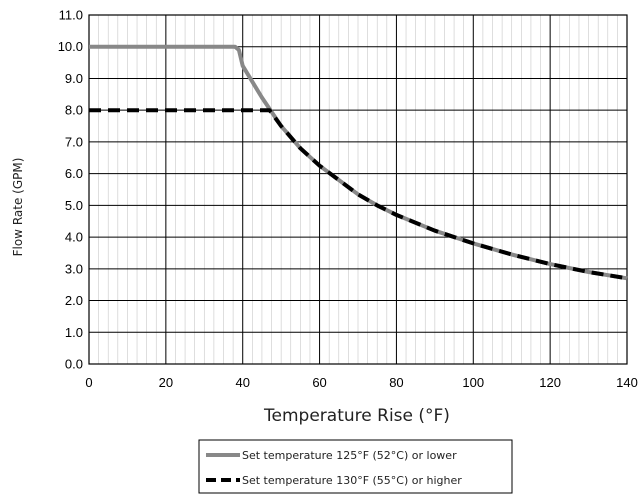 The width and height of the screenshot is (639, 495). Describe the element at coordinates (74, 78) in the screenshot. I see `y-tick-label: 9.0` at that location.